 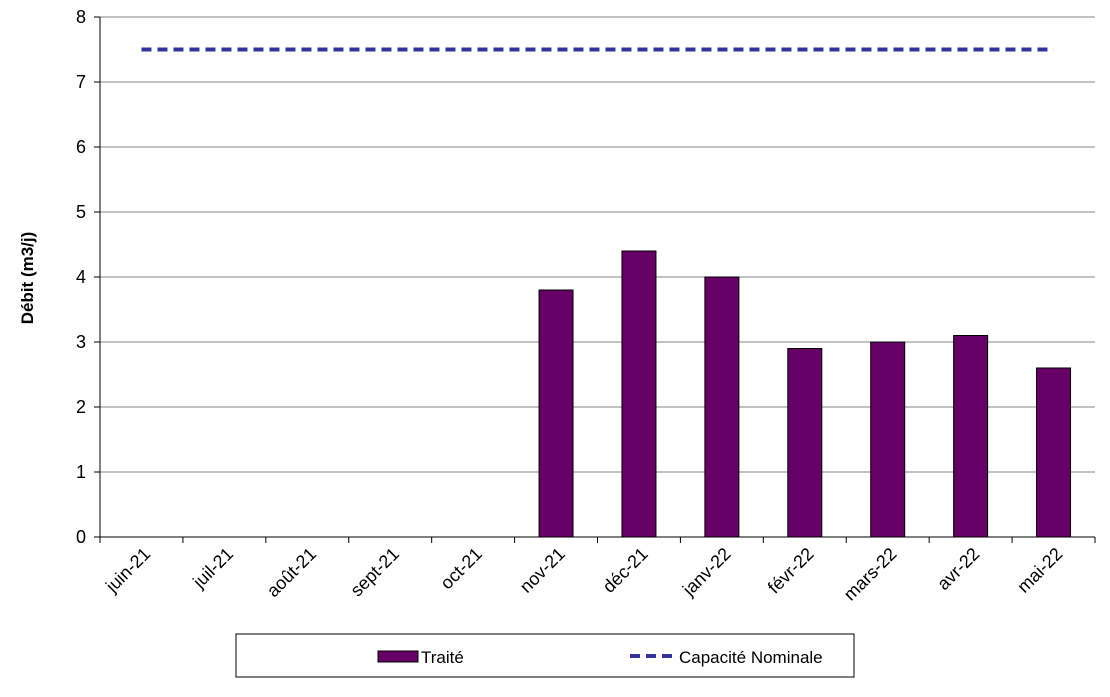 I want to click on x-tick-label: juin-21, so click(x=127, y=570).